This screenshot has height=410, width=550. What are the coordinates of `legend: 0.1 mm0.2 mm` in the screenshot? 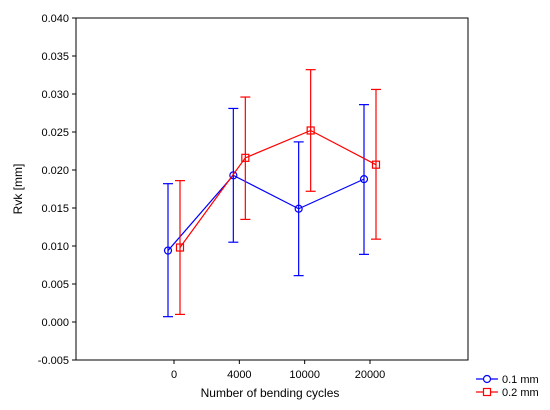 It's located at (507, 386).